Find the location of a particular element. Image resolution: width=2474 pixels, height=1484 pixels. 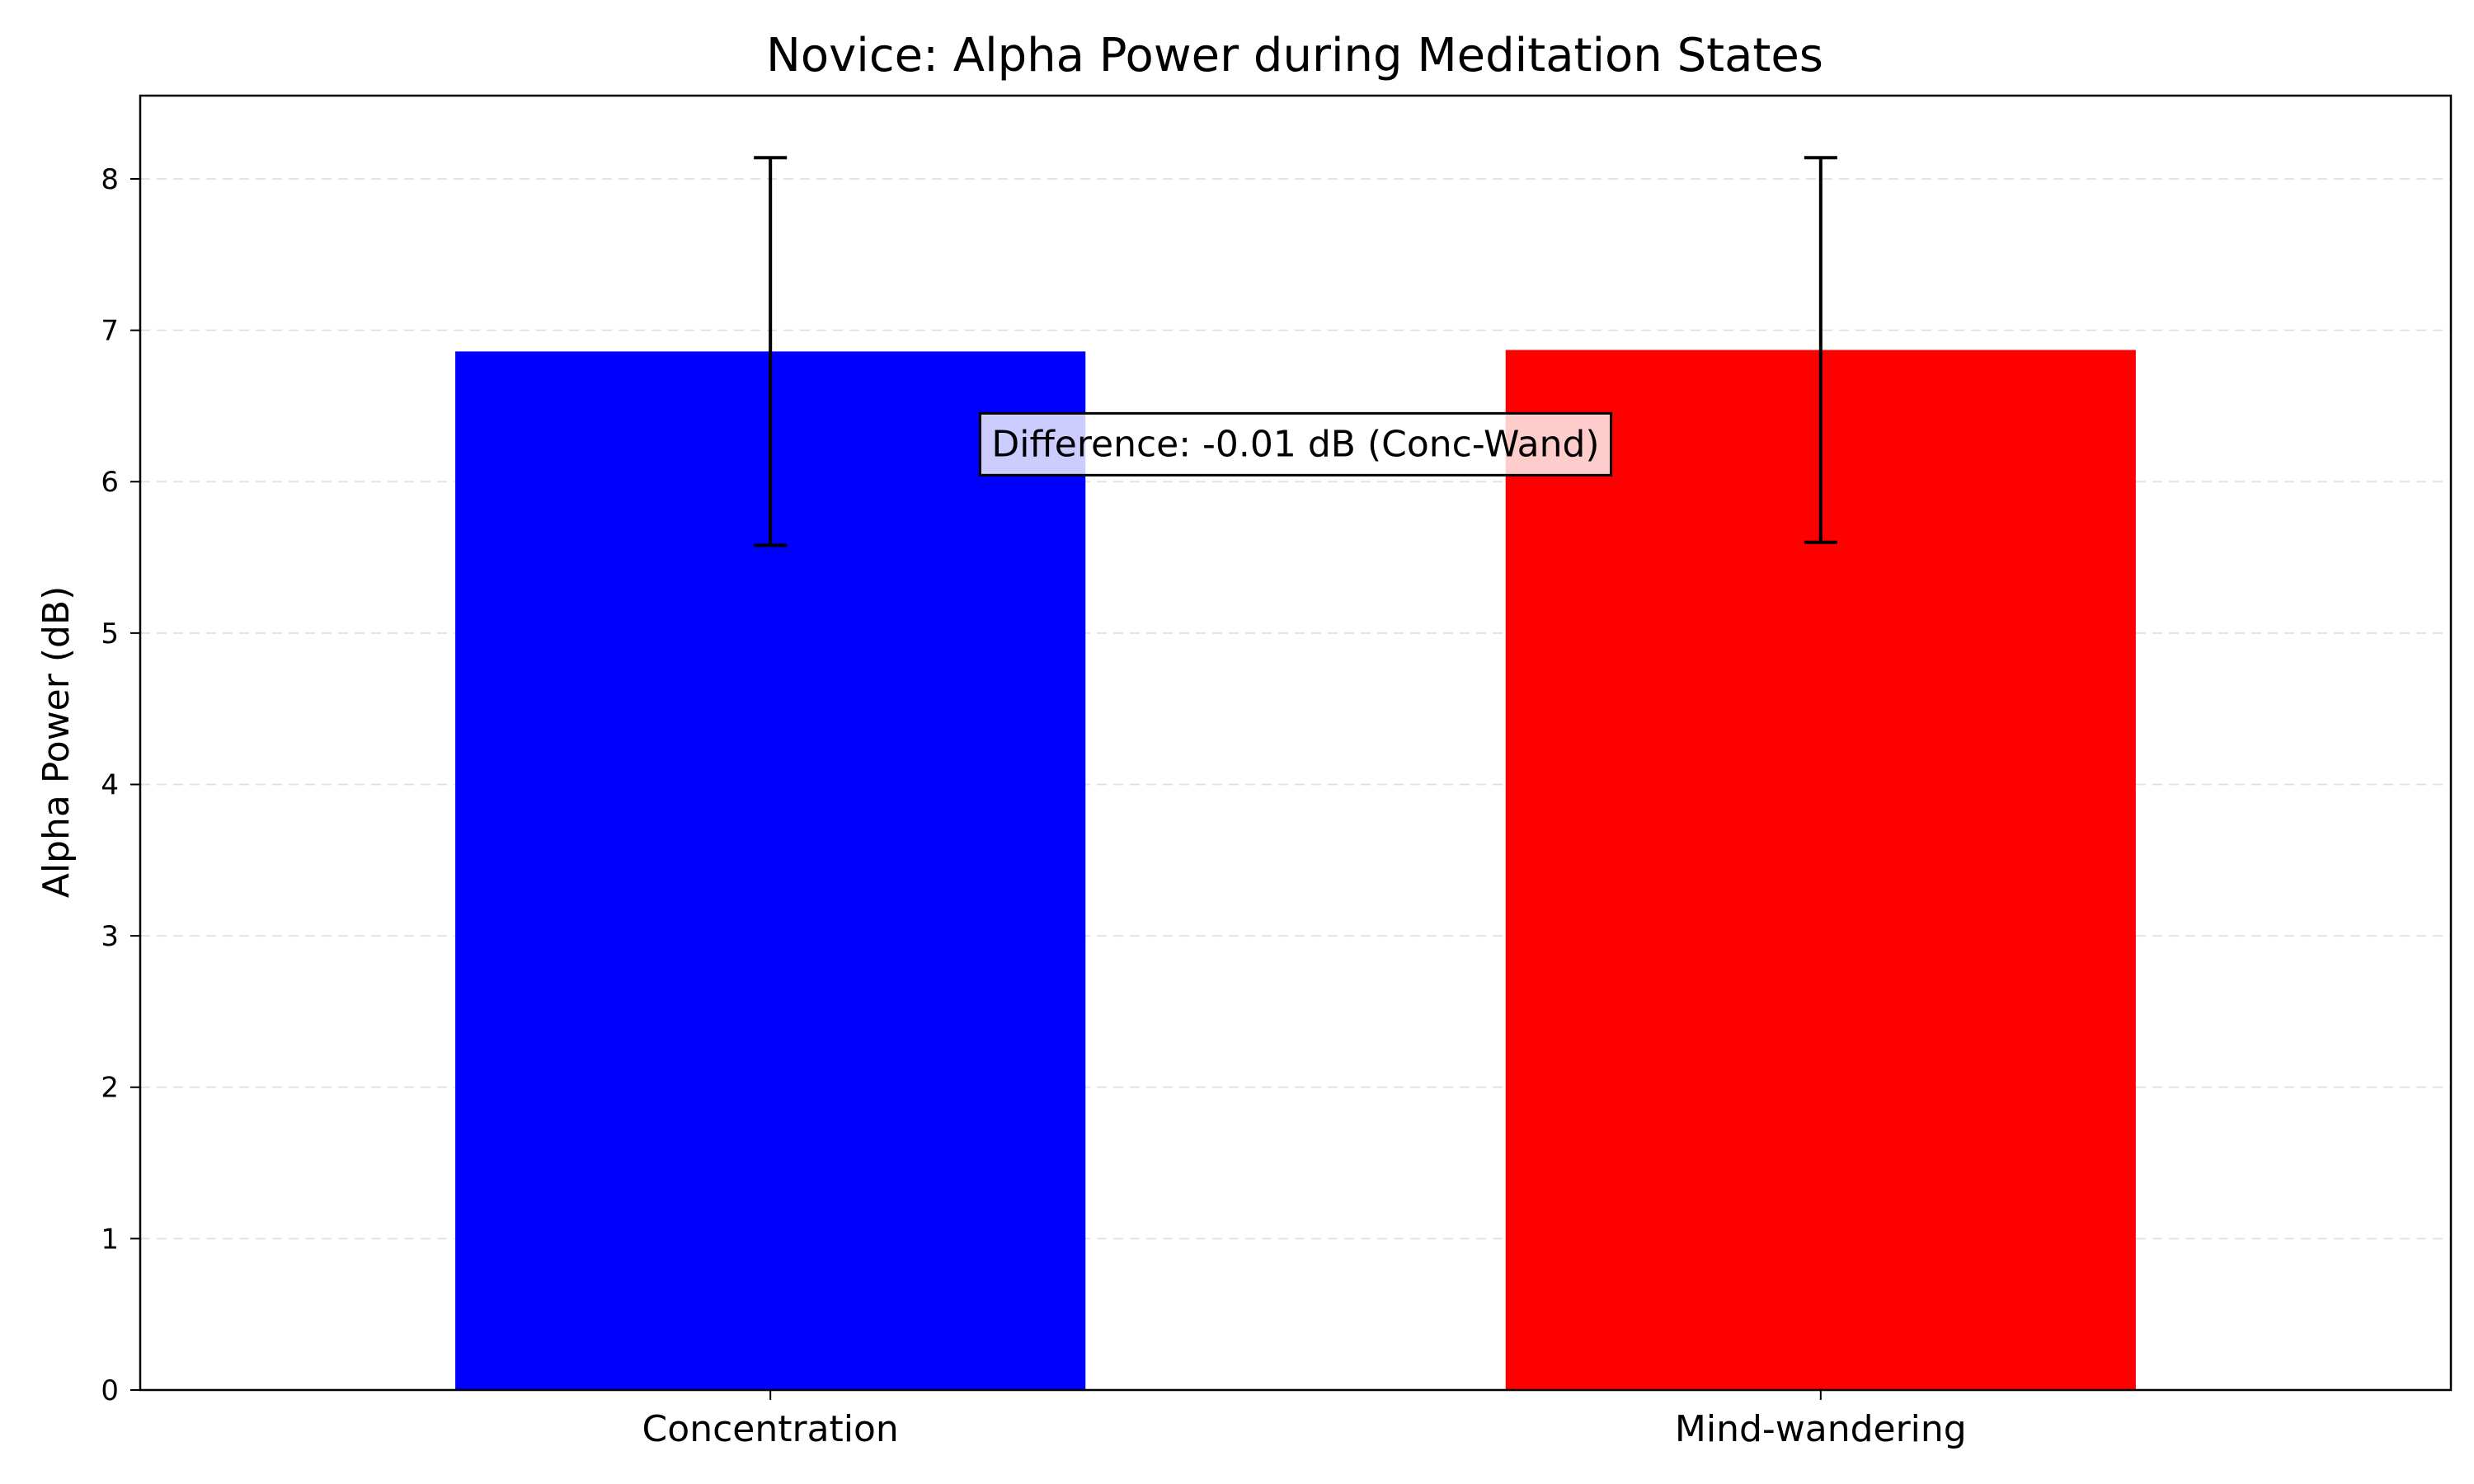

error-bars is located at coordinates (1295, 351).